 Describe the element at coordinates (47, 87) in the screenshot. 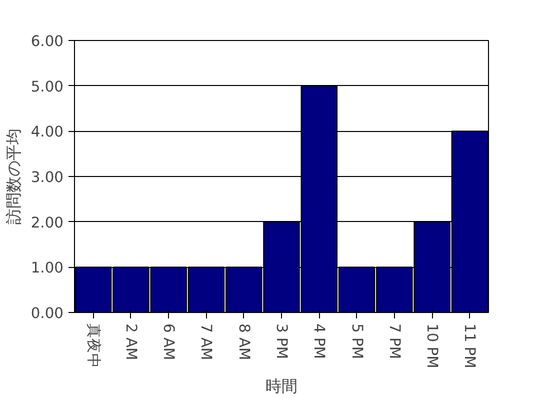

I see `y-tick-label: 5.00` at that location.